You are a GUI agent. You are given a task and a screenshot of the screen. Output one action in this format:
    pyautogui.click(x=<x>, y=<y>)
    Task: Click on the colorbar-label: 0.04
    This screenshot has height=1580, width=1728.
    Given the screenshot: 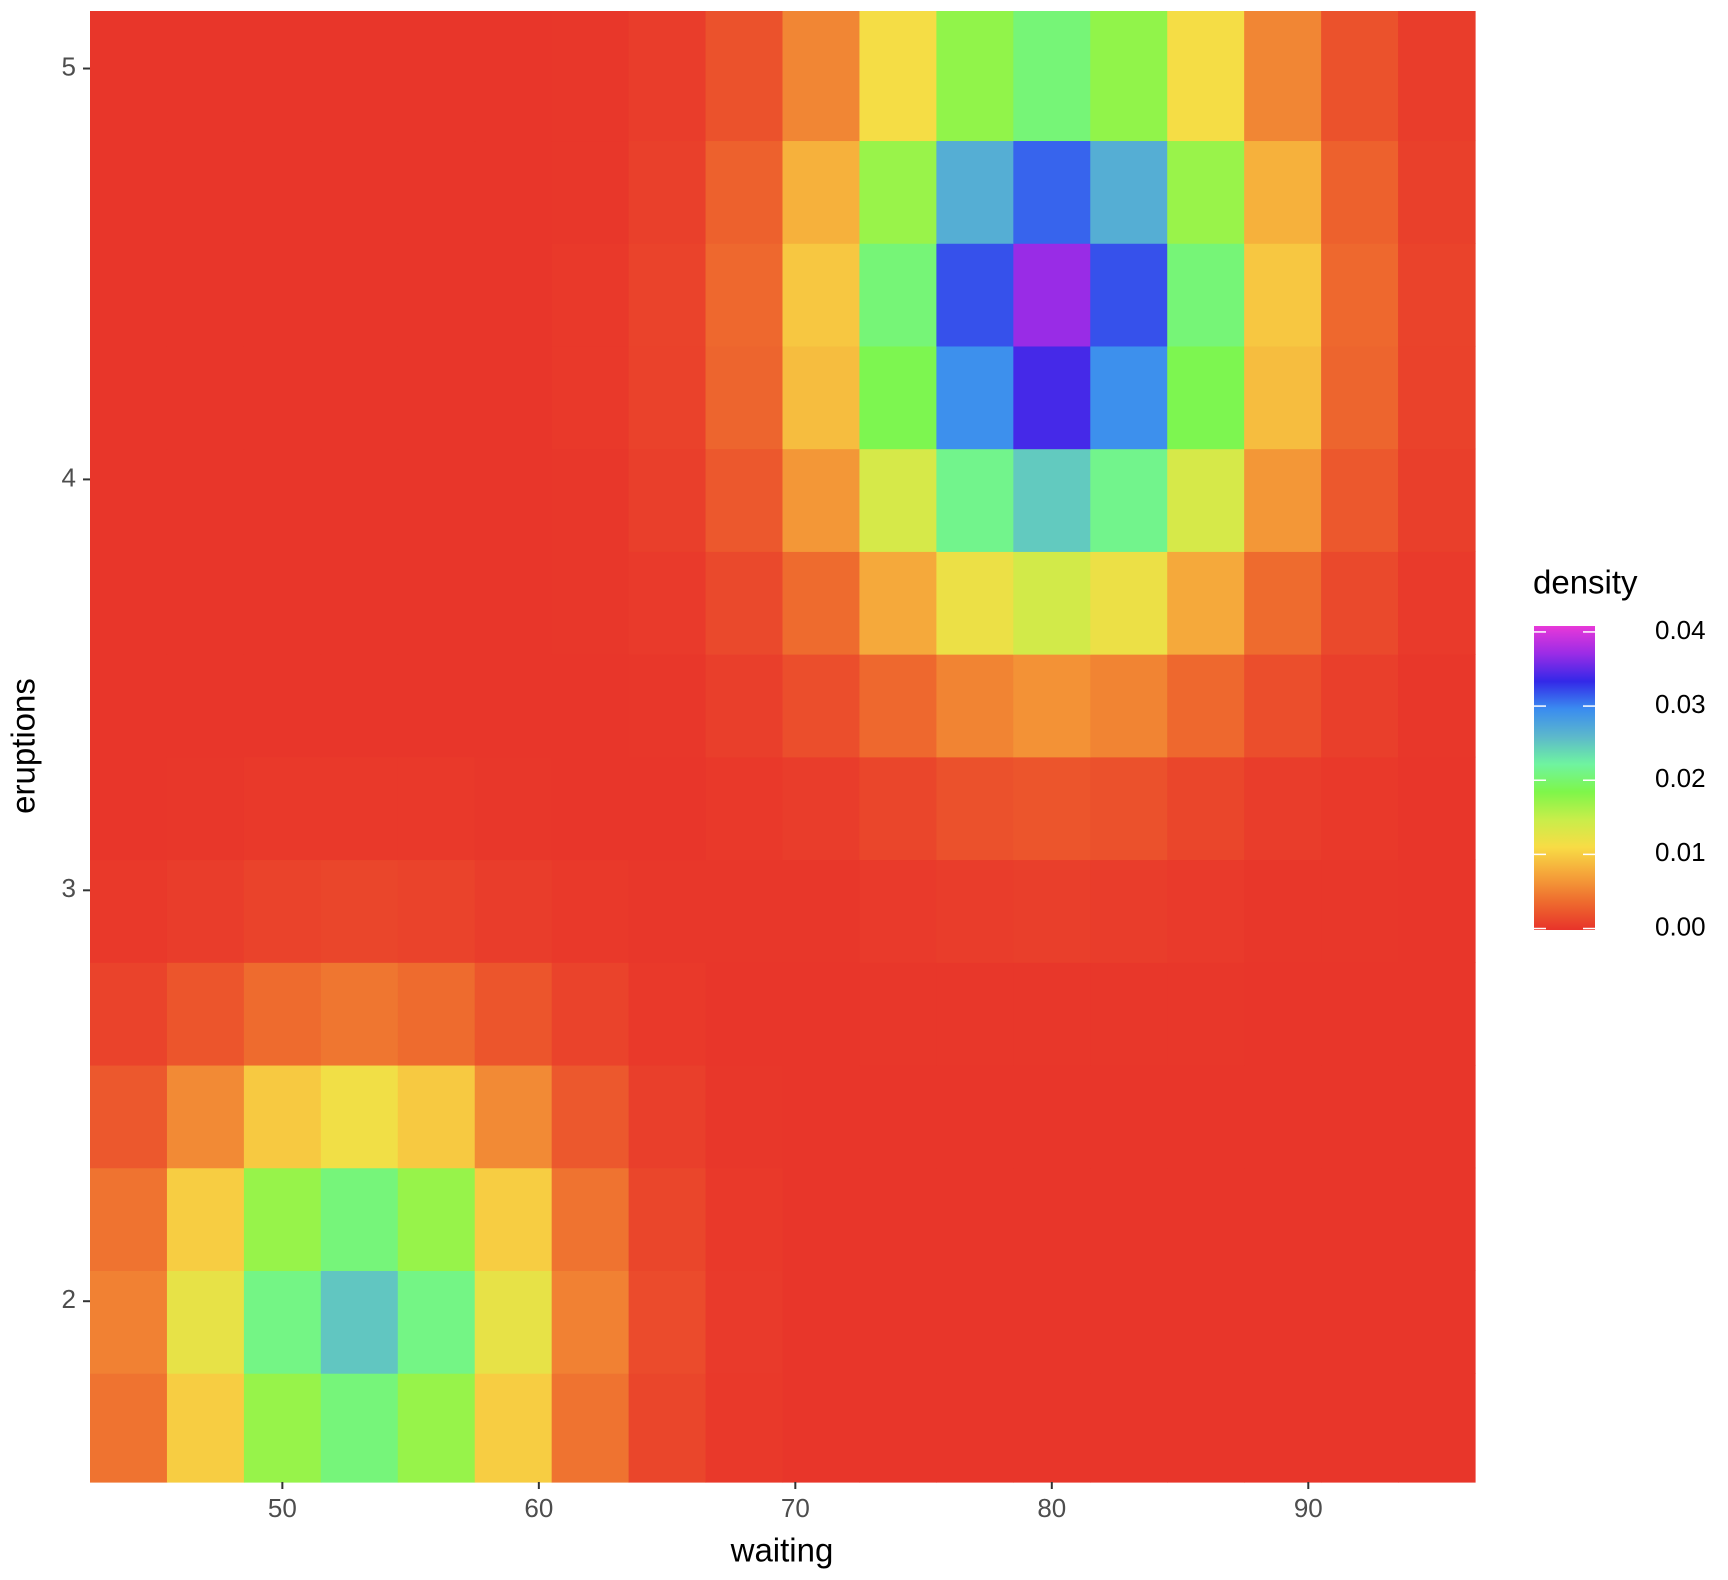 What is the action you would take?
    pyautogui.click(x=1680, y=630)
    